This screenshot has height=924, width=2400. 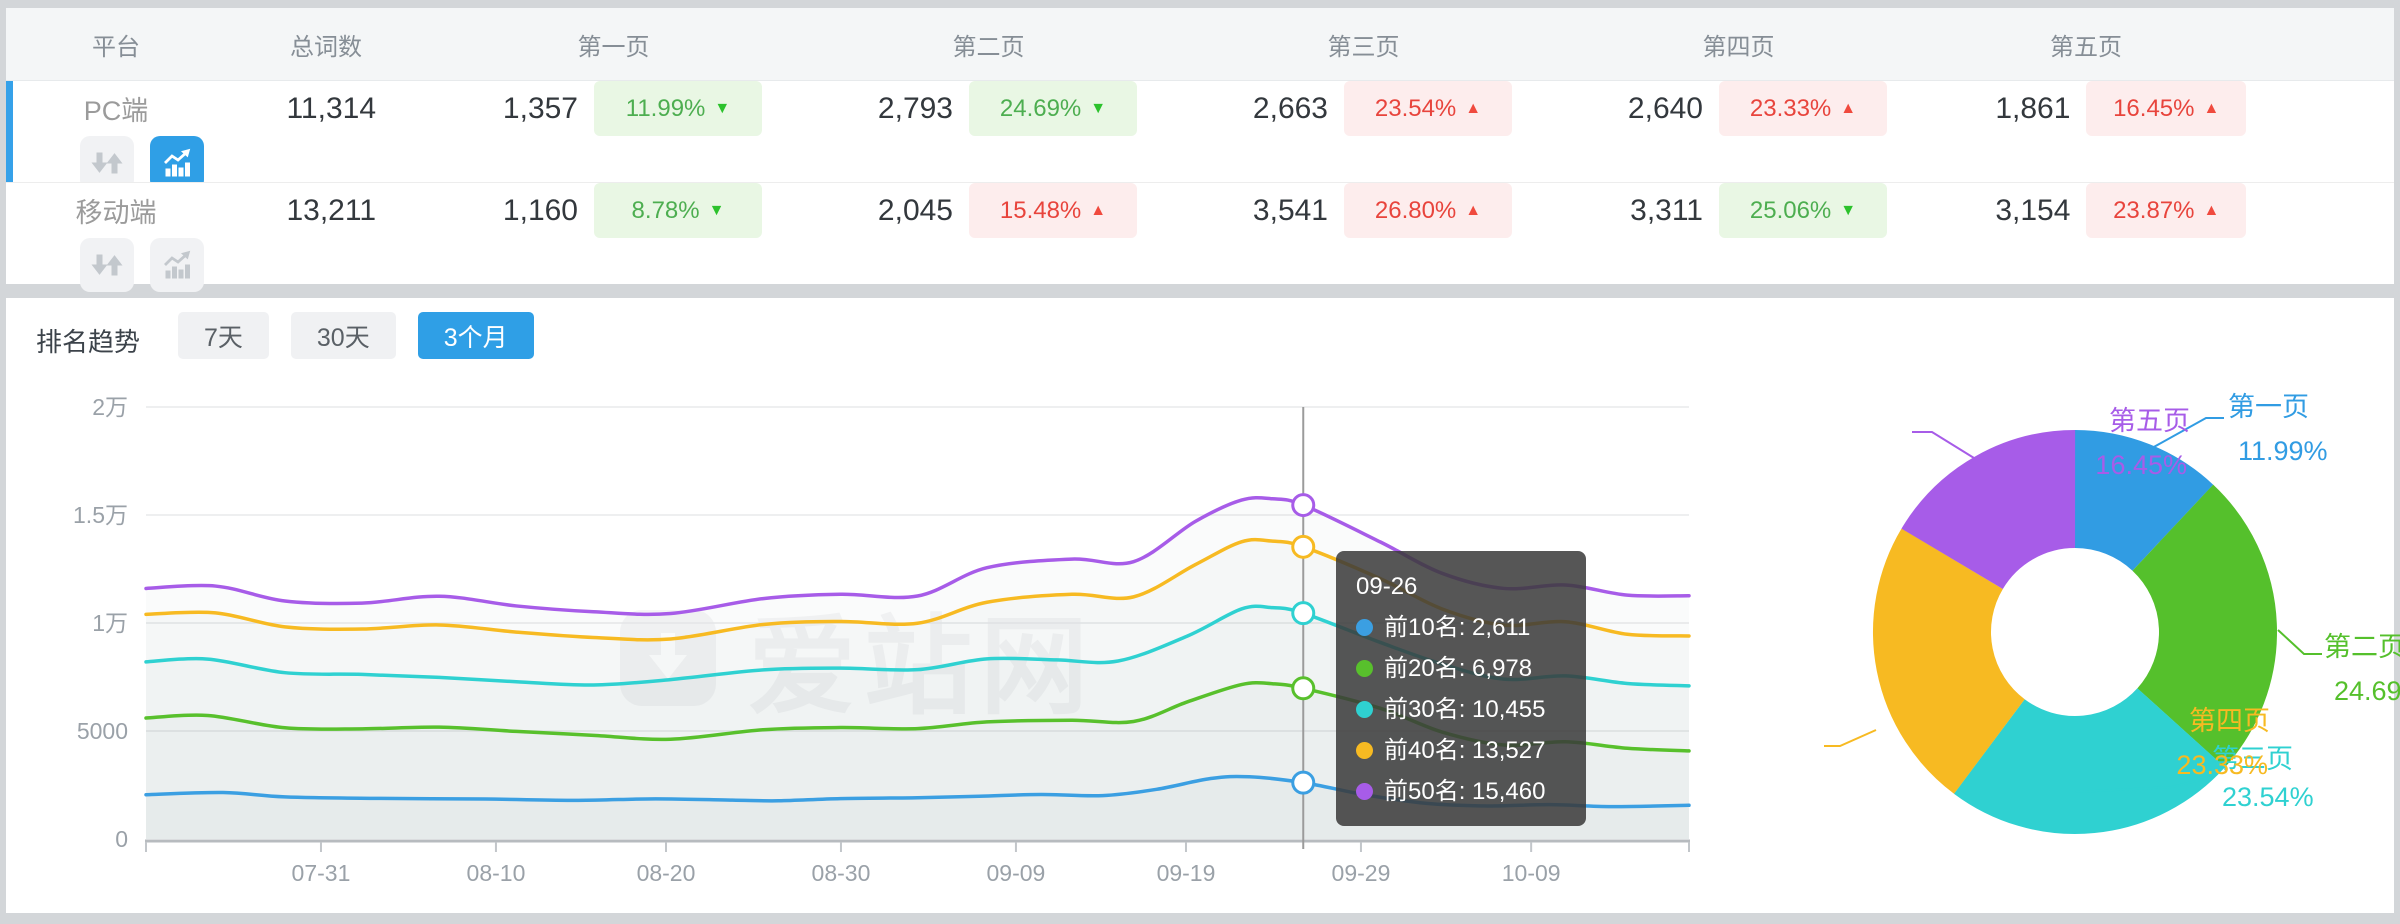 What do you see at coordinates (2222, 765) in the screenshot?
I see `donut-slice-percent: 23.33%` at bounding box center [2222, 765].